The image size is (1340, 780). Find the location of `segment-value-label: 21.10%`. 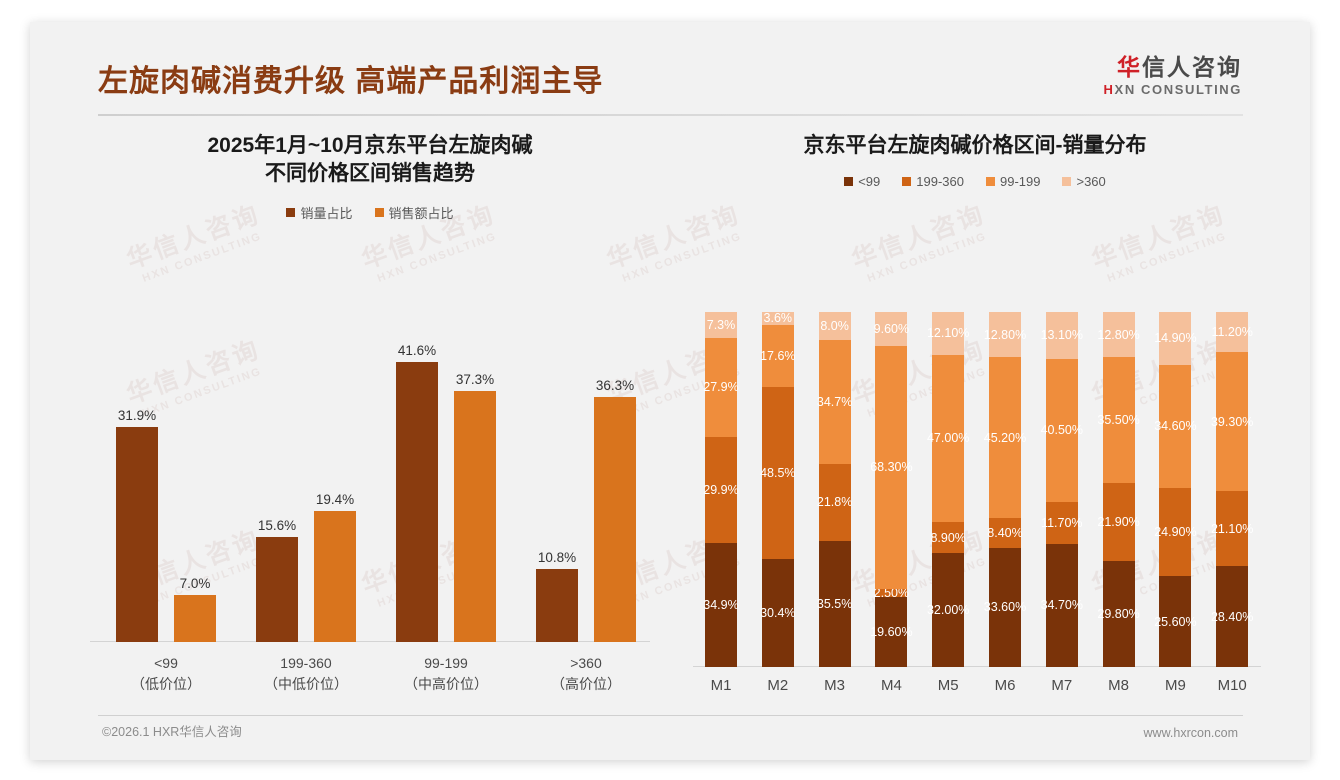

segment-value-label: 21.10% is located at coordinates (1232, 528).